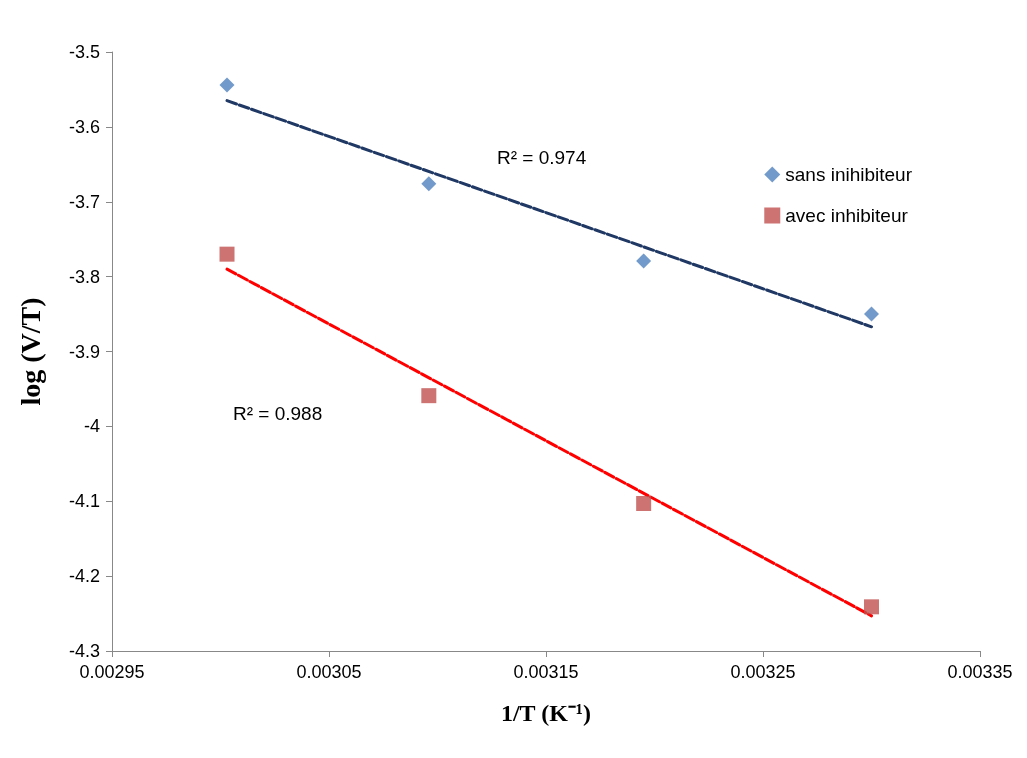 This screenshot has height=758, width=1027. I want to click on y-tick-label: -3.5, so click(84, 52).